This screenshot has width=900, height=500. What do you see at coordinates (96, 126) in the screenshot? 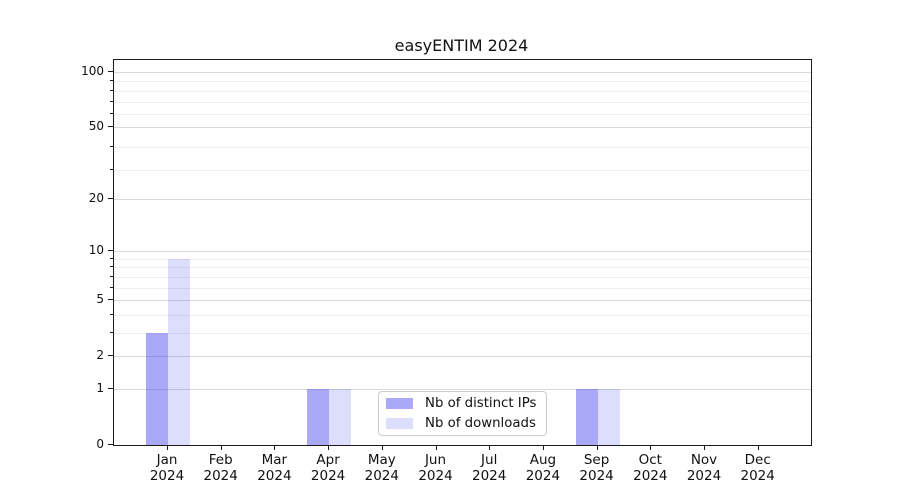
I see `y-tick-label: 50` at bounding box center [96, 126].